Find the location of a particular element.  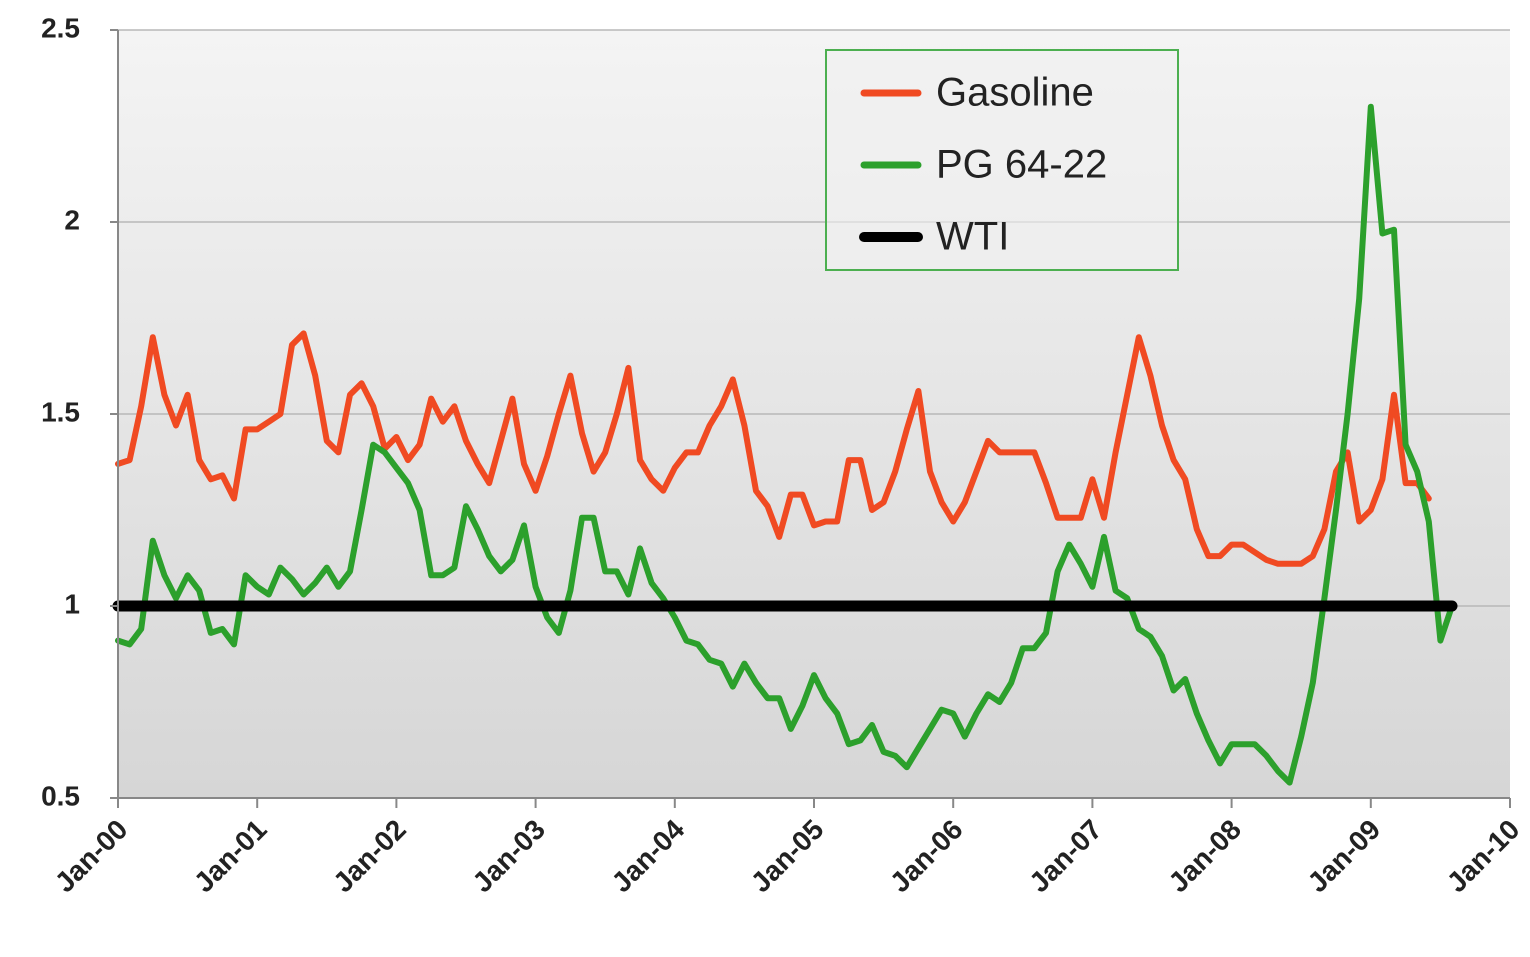

x-tick-label: Jan-04 is located at coordinates (648, 855).